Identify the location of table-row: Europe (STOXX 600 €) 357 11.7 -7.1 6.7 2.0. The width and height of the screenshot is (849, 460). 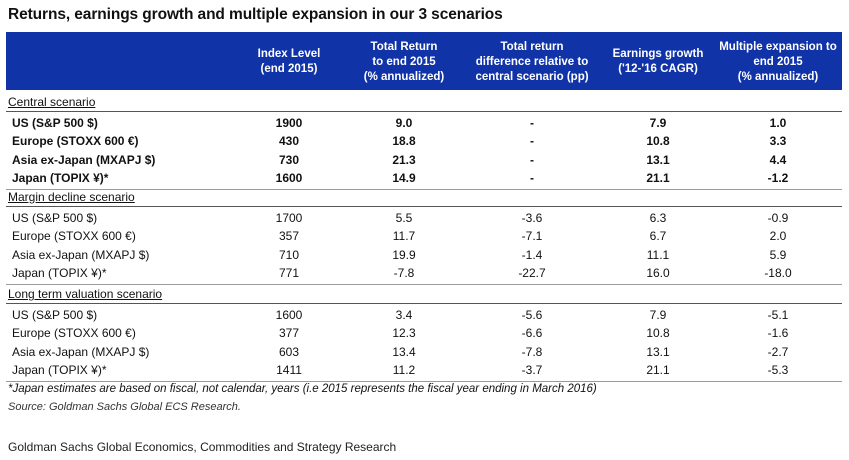
(424, 236).